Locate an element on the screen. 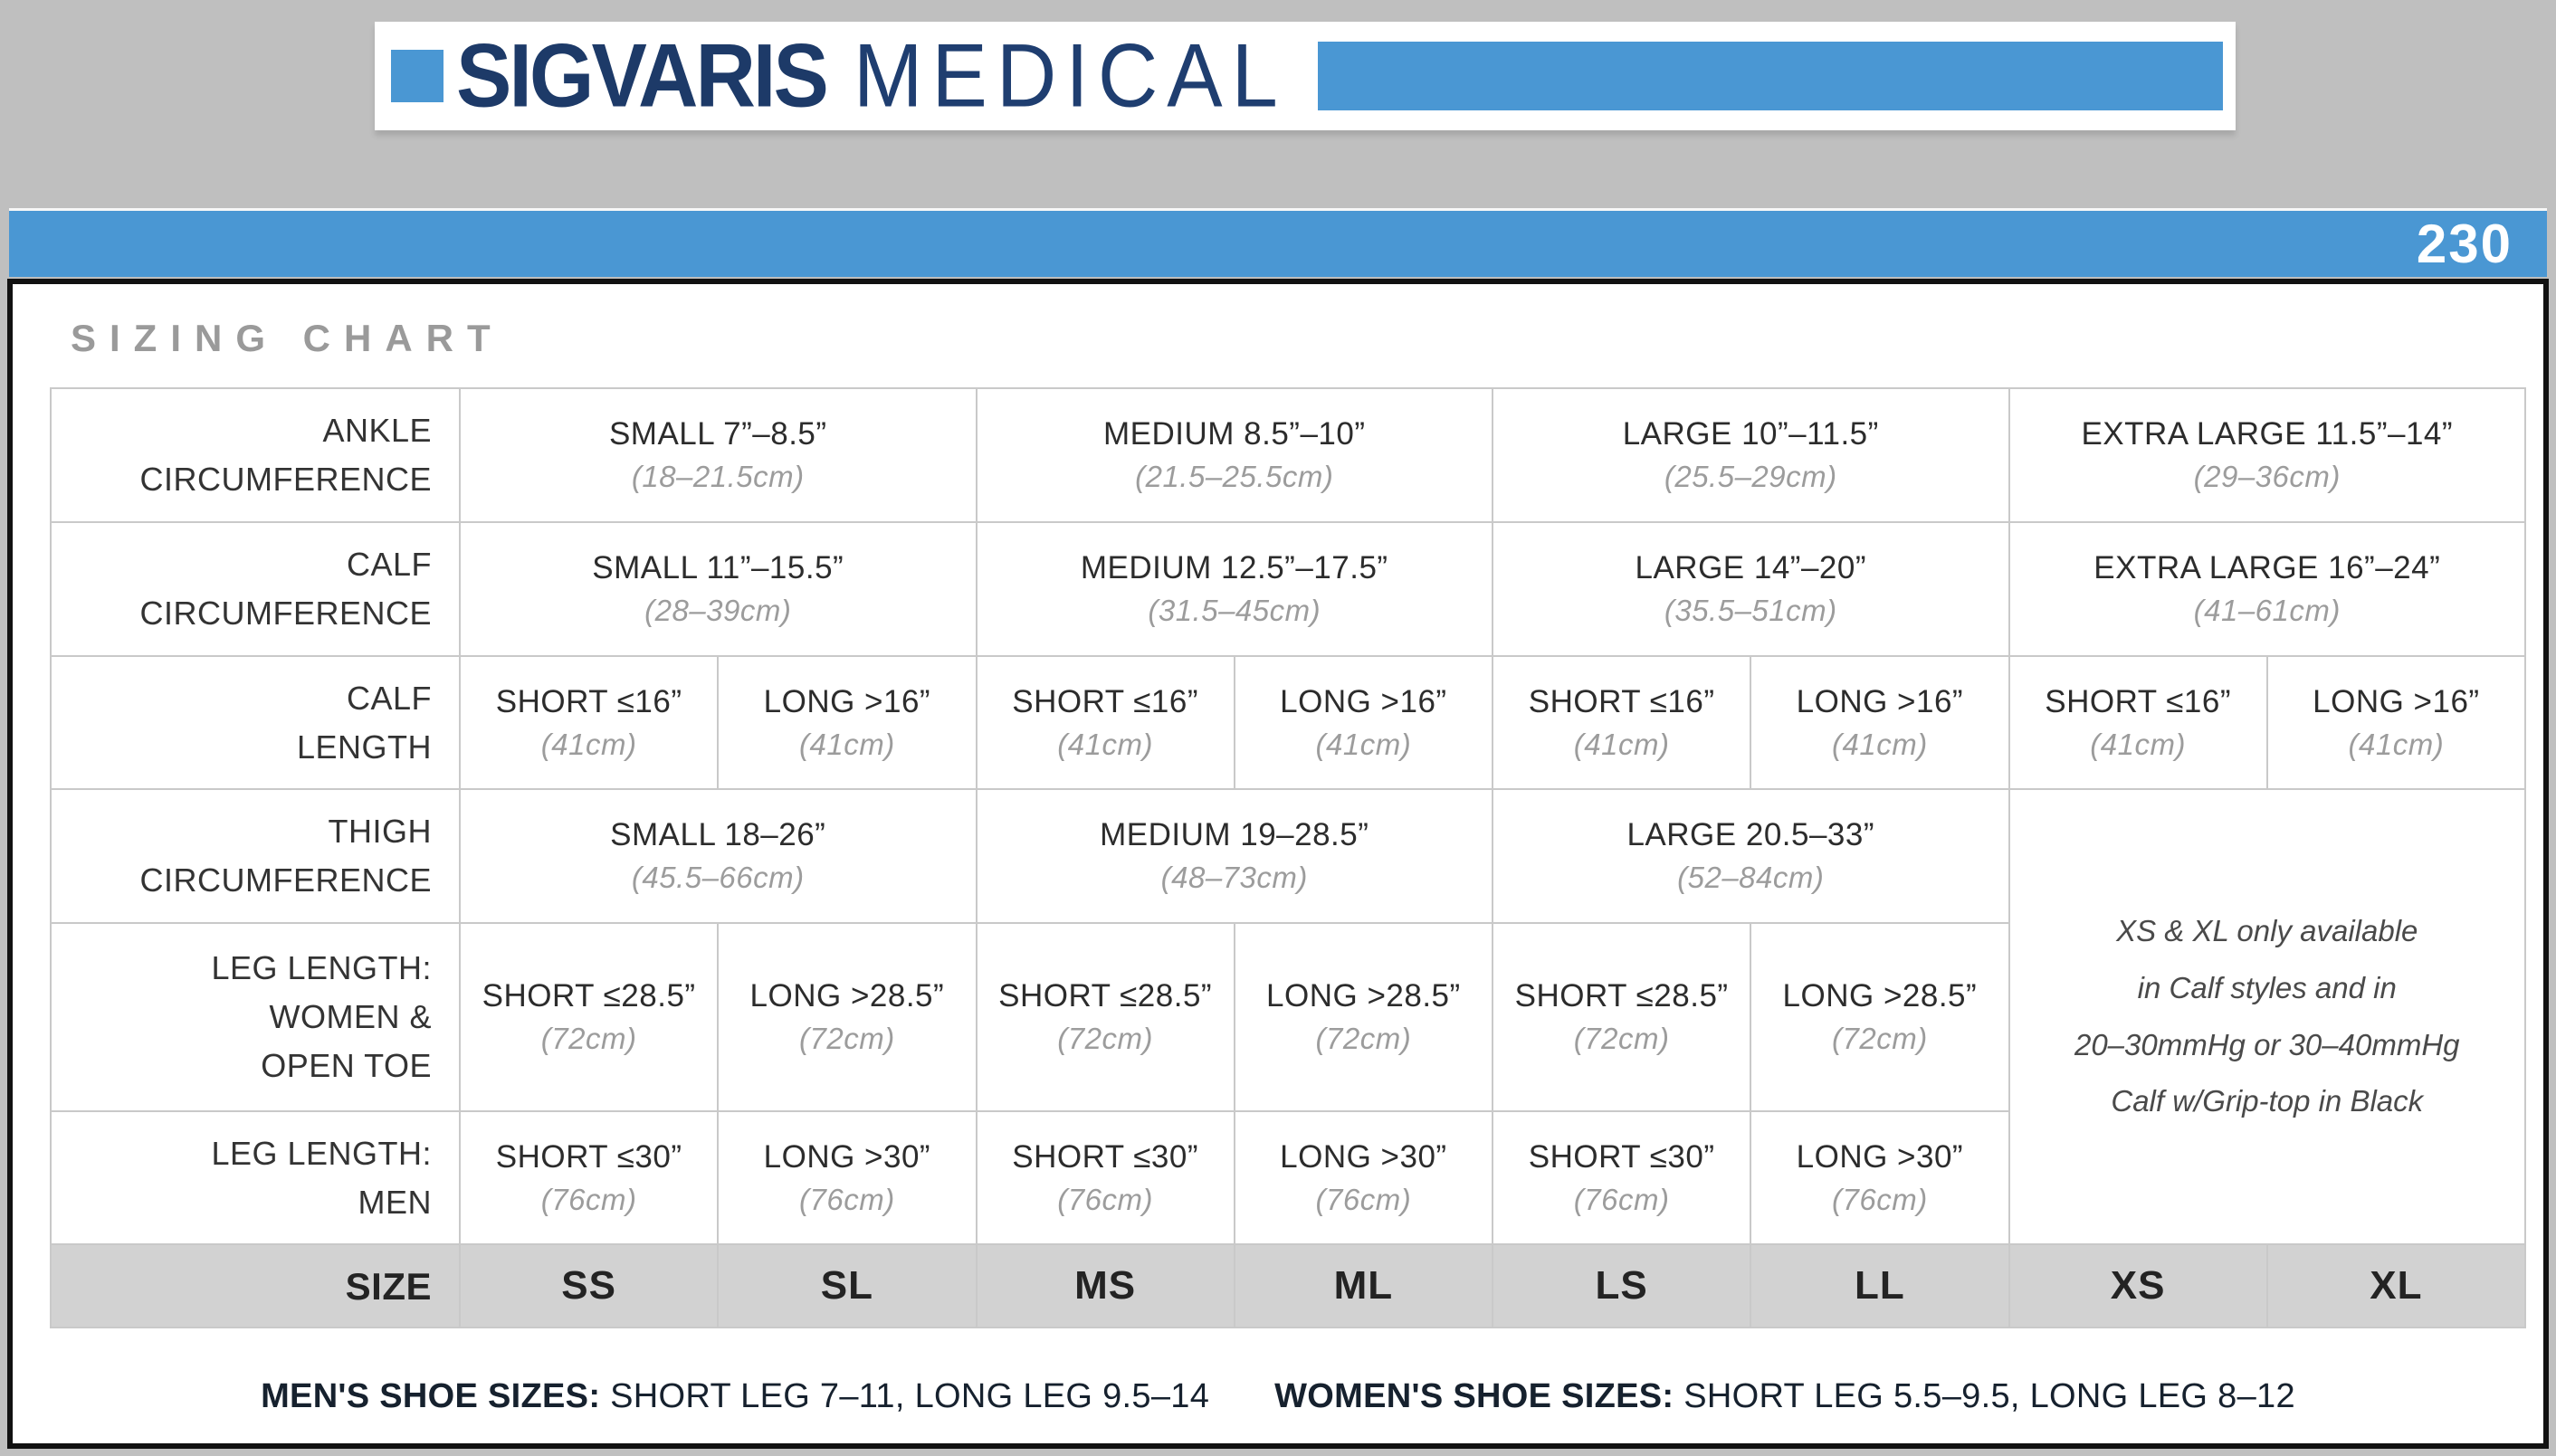 Image resolution: width=2556 pixels, height=1456 pixels. measurement-inches: MEDIUM 12.5”–17.5” is located at coordinates (1234, 568).